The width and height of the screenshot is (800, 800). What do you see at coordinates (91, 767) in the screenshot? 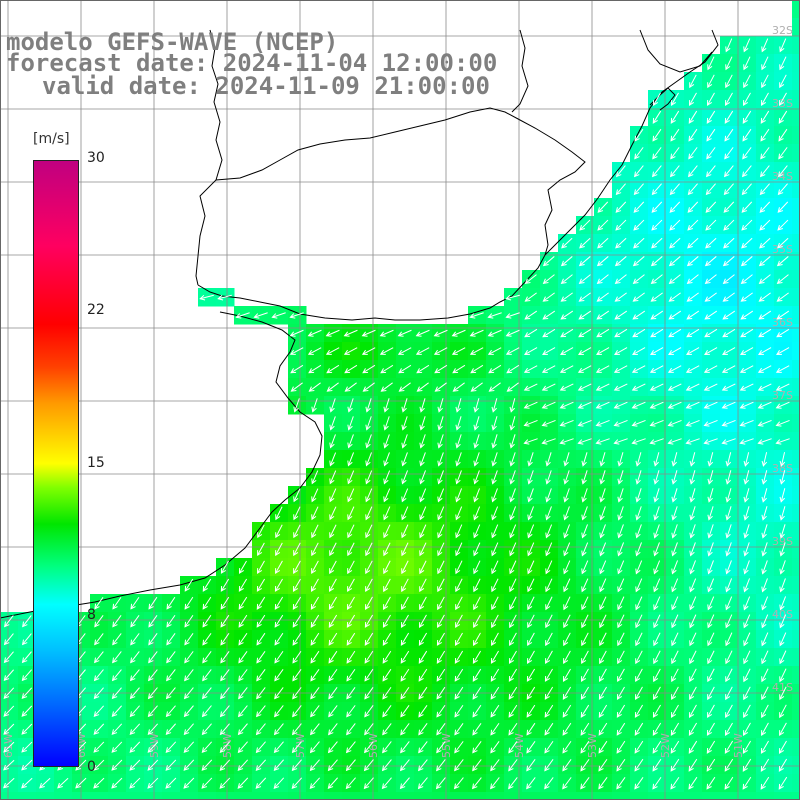
I see `colorbar-tick-0: 0` at bounding box center [91, 767].